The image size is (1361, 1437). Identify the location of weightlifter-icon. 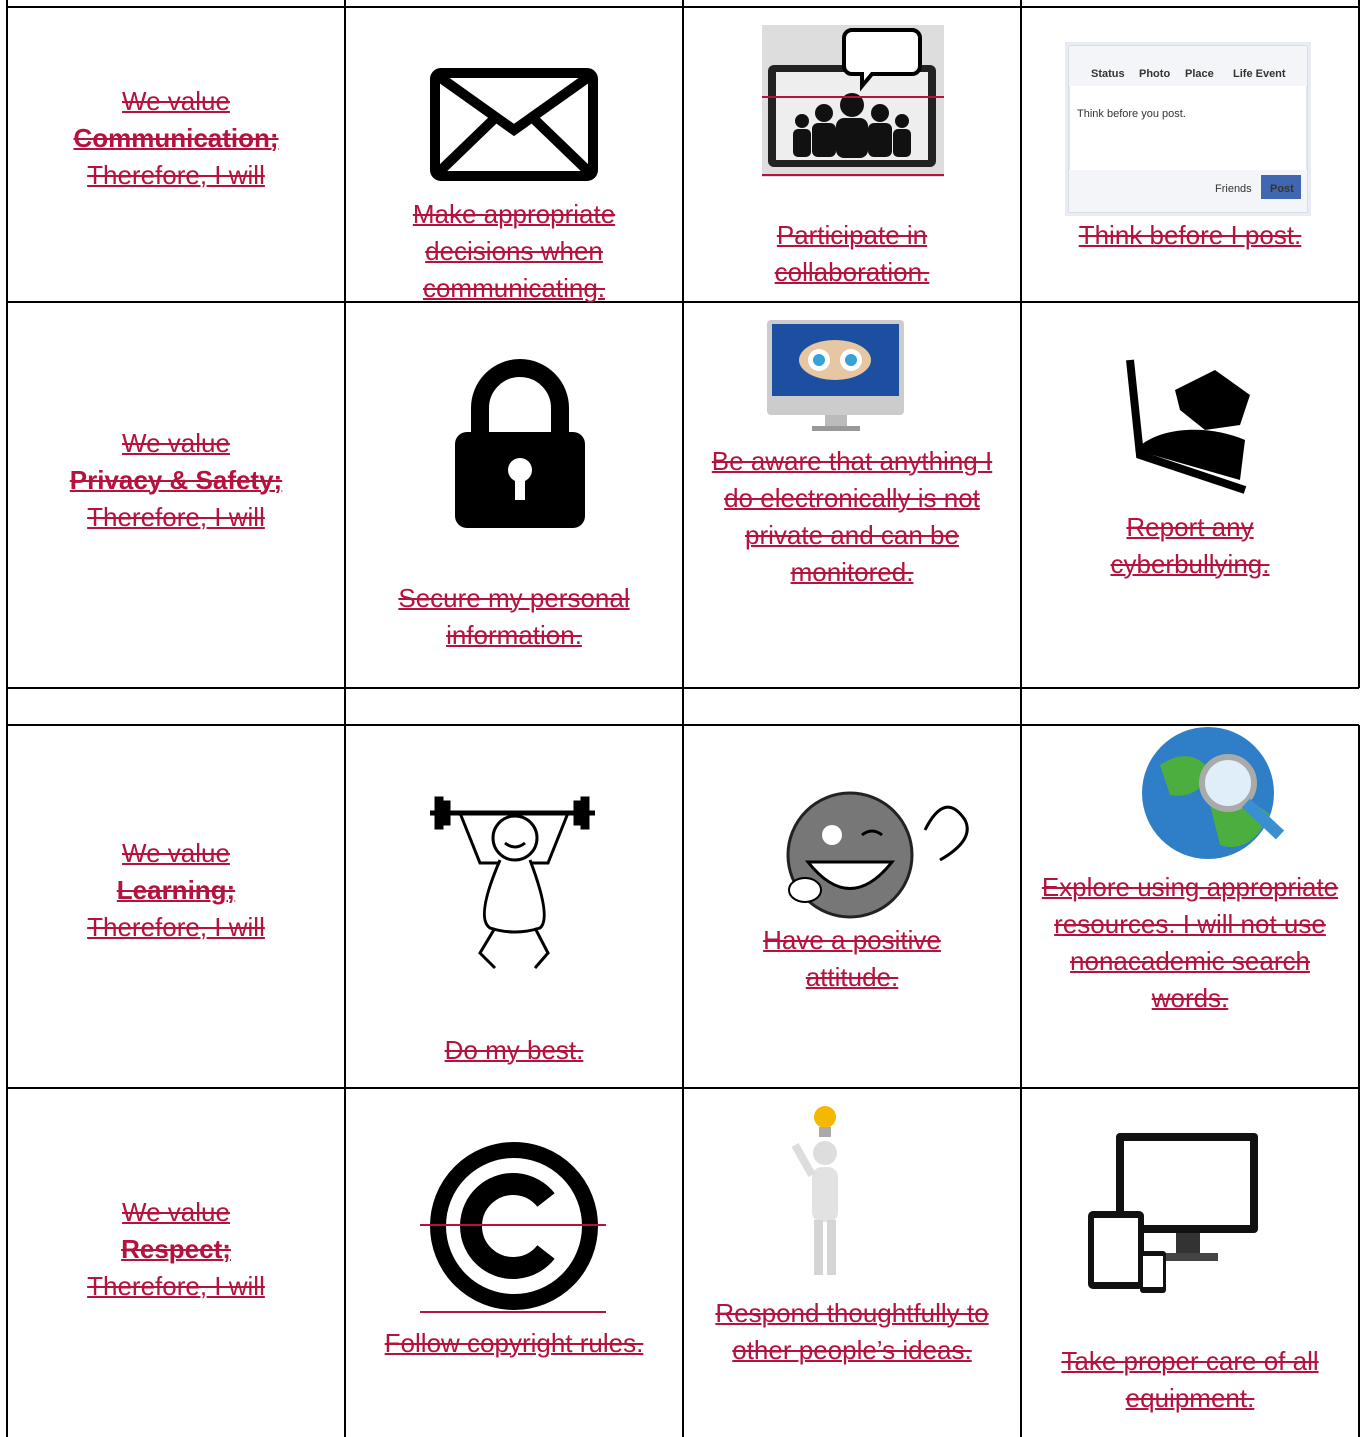
(512, 883).